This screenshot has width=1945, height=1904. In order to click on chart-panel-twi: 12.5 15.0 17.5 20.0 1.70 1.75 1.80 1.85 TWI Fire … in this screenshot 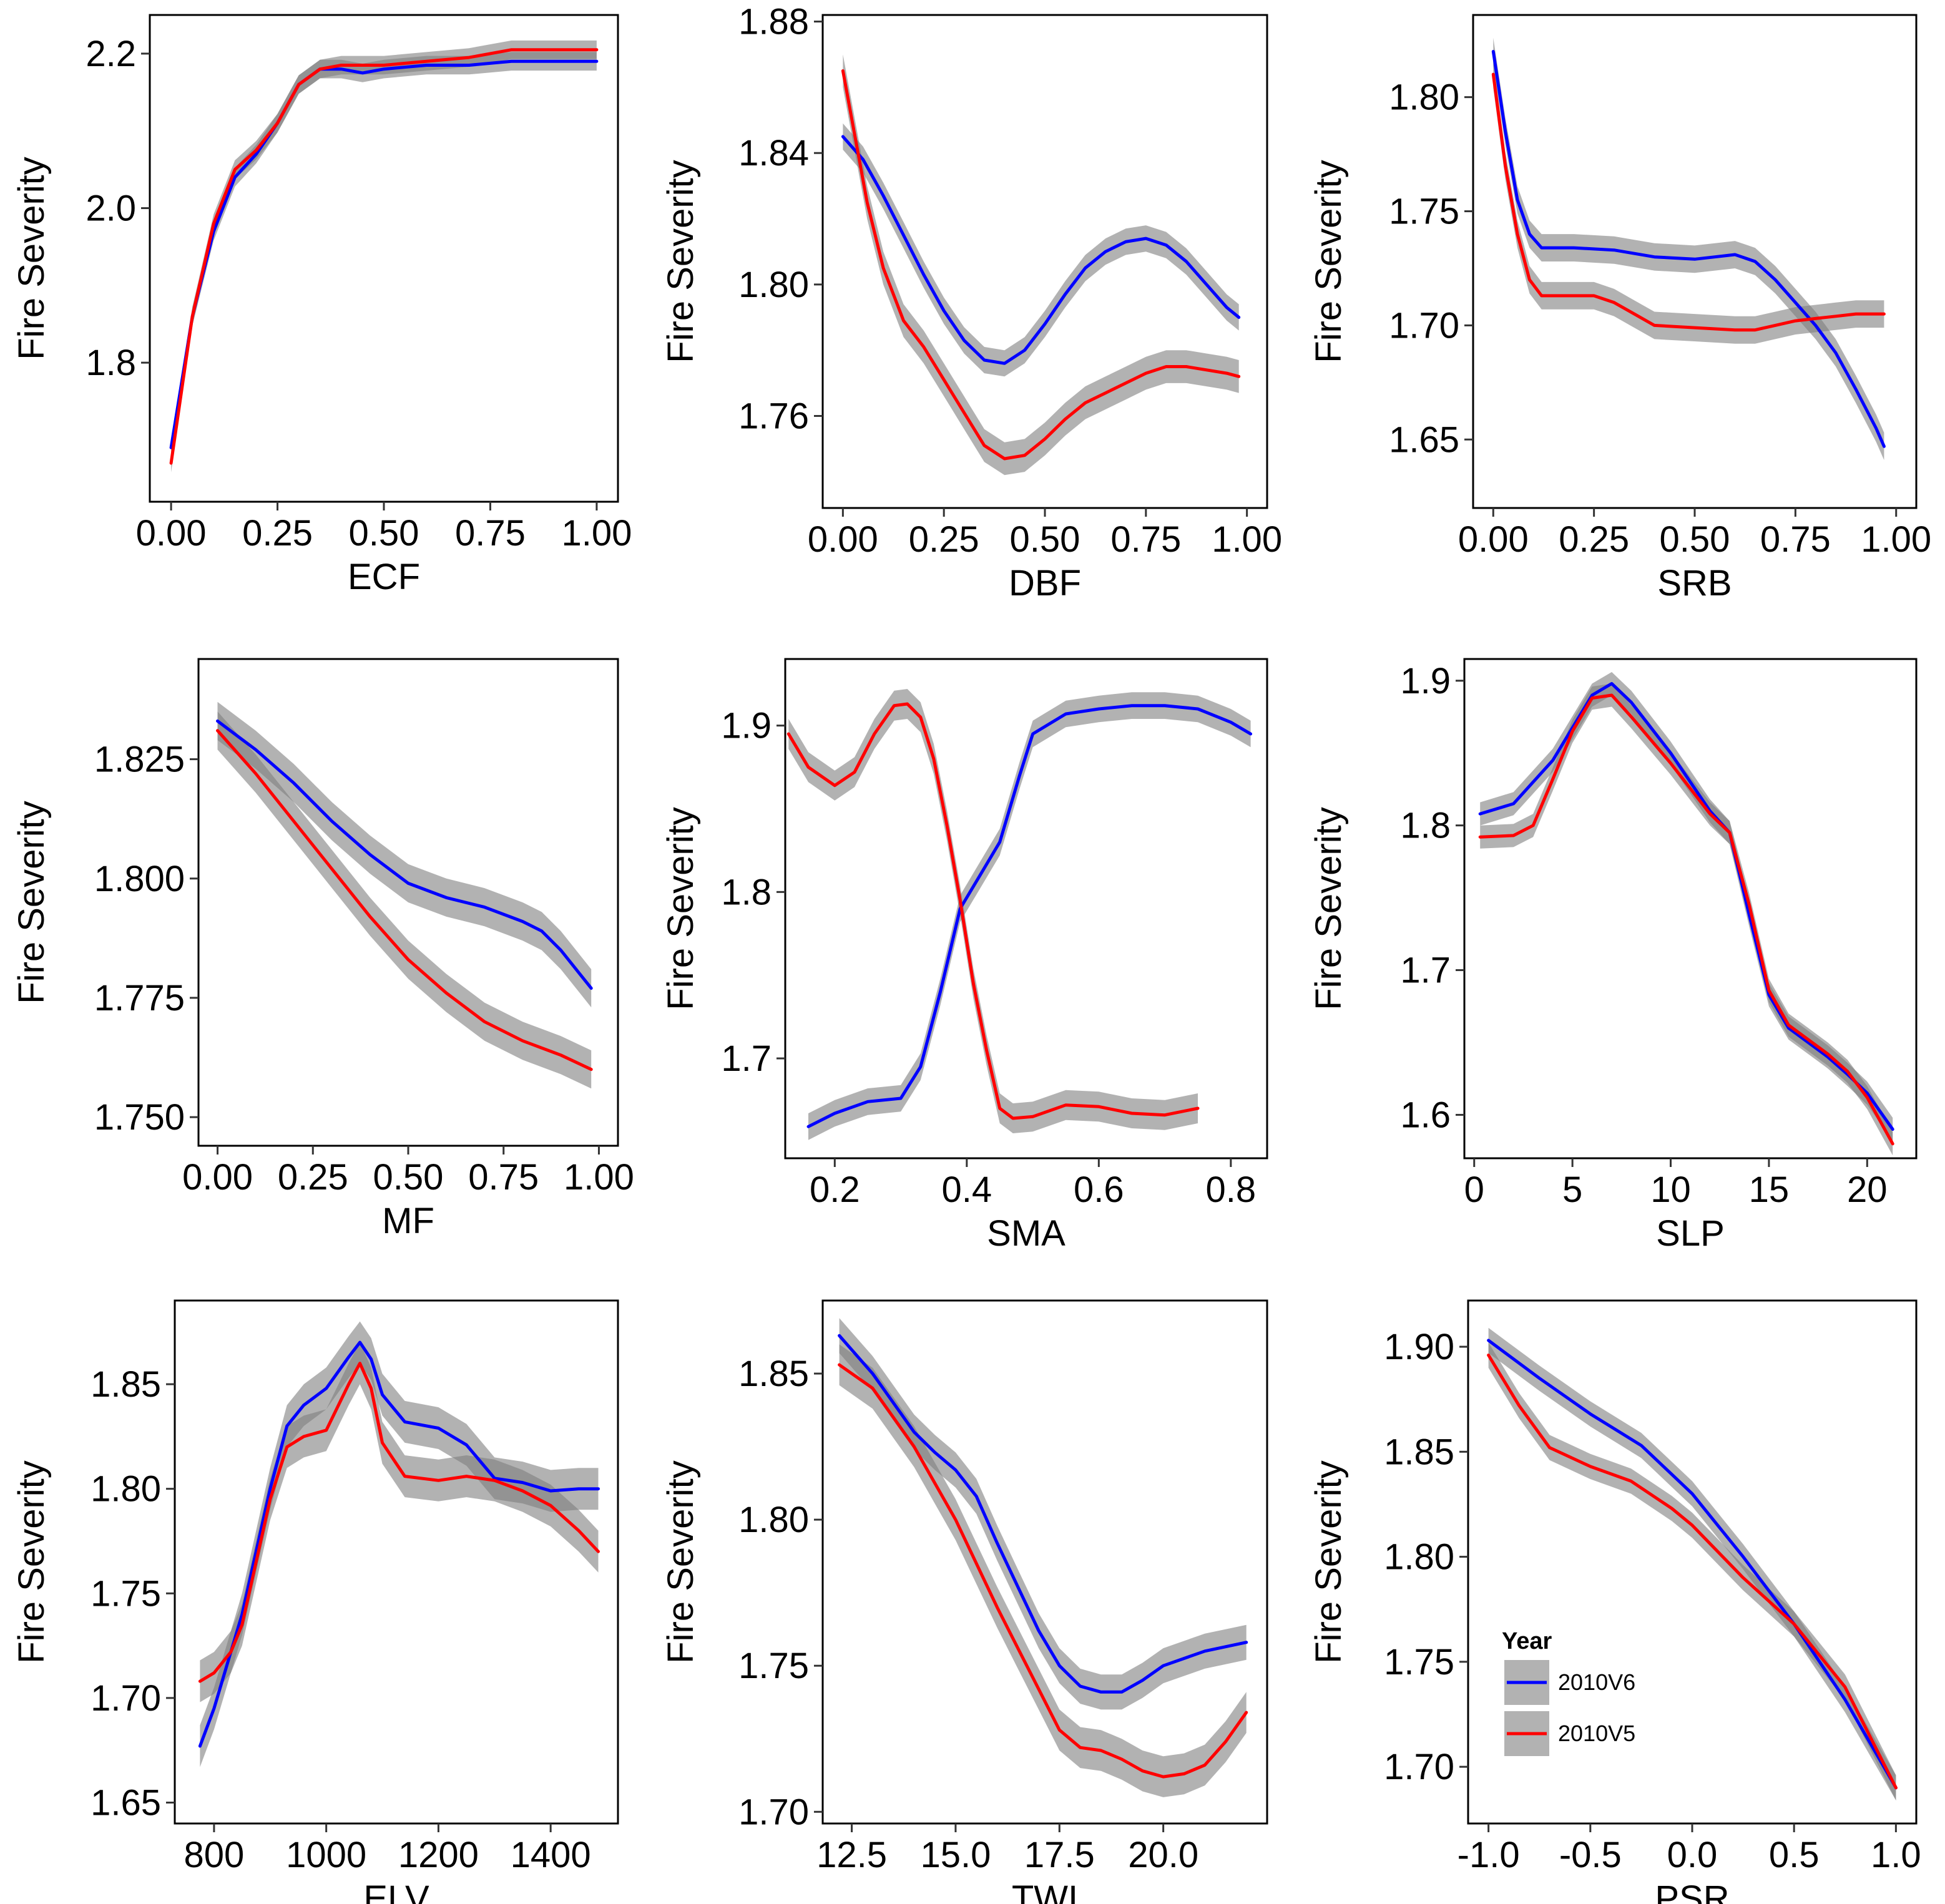, I will do `click(964, 1601)`.